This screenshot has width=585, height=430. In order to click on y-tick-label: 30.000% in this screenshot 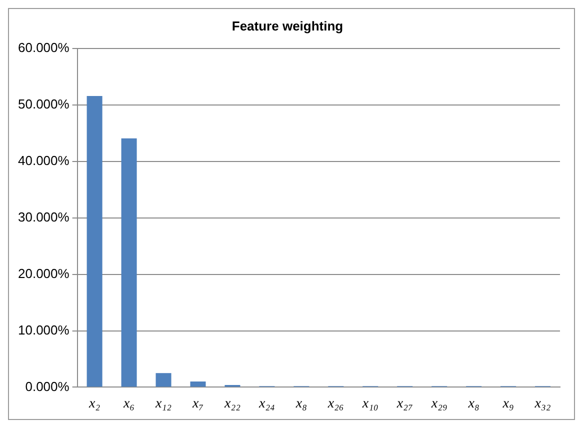, I will do `click(44, 216)`.